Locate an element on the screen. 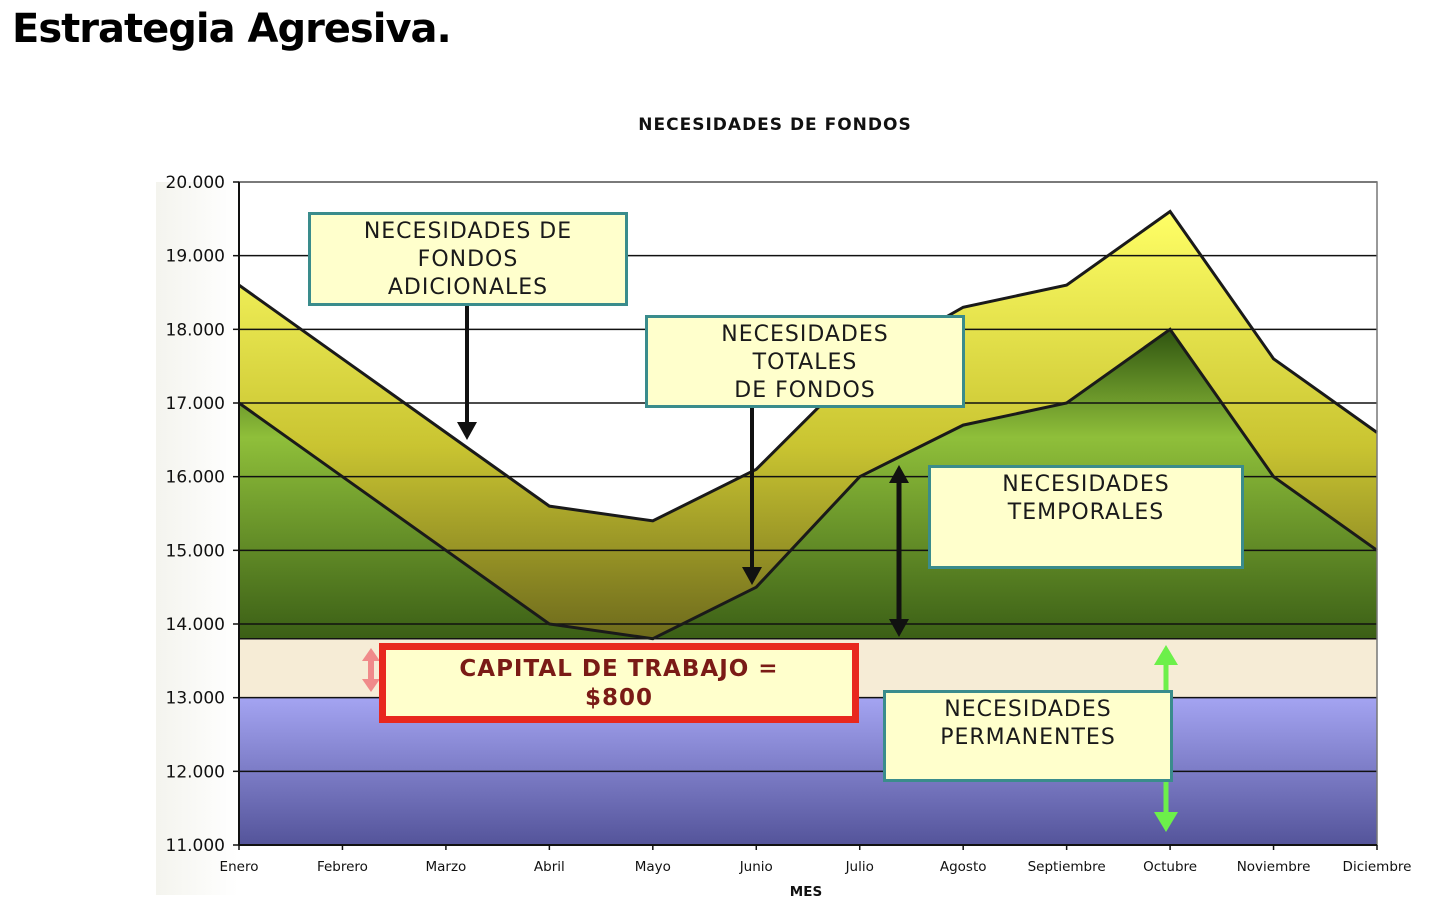  y-tick-label-6: 17.000 is located at coordinates (195, 404).